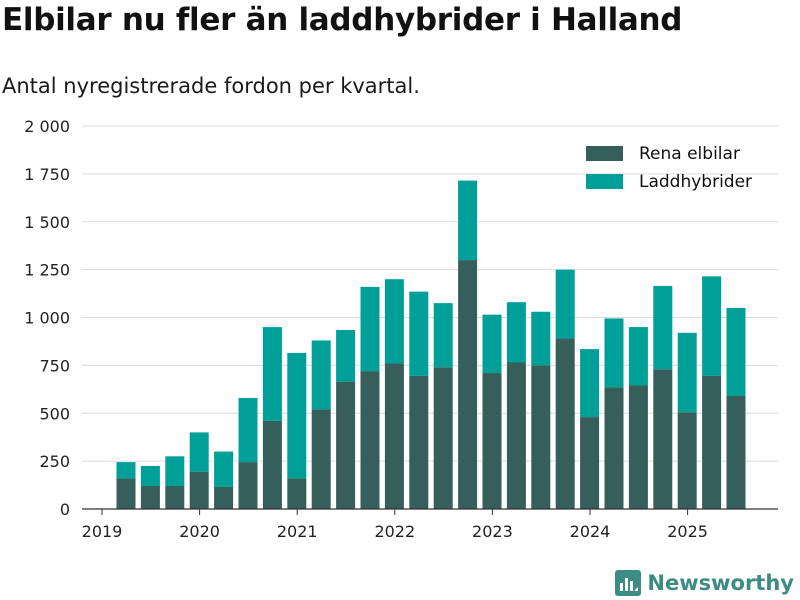 This screenshot has height=600, width=800. What do you see at coordinates (199, 531) in the screenshot?
I see `x-tick-label: 2020` at bounding box center [199, 531].